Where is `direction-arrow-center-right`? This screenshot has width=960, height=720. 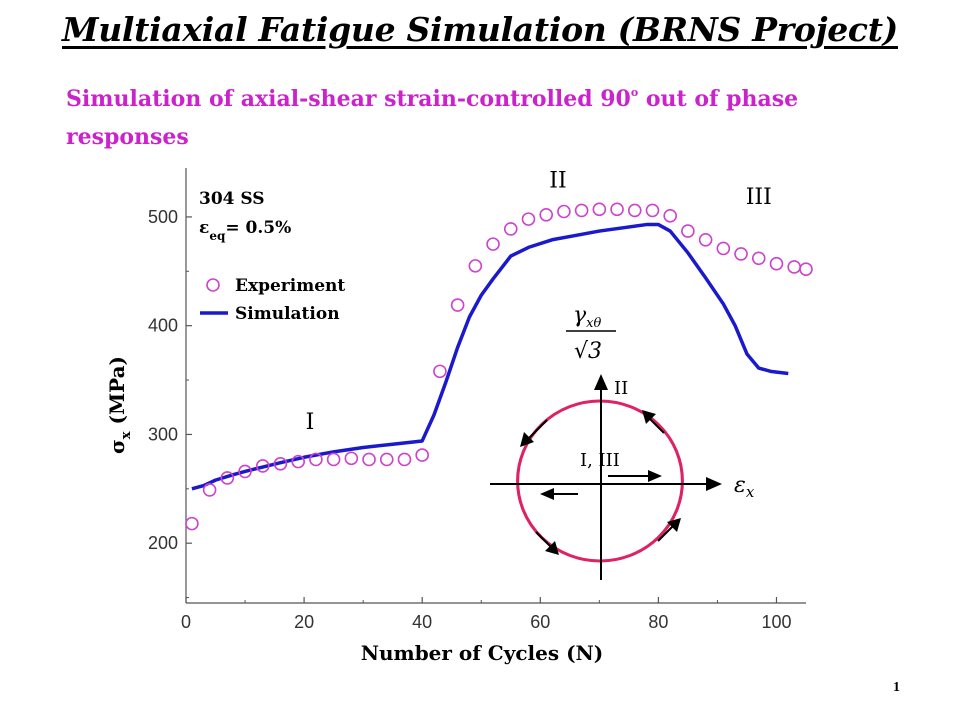 direction-arrow-center-right is located at coordinates (635, 476).